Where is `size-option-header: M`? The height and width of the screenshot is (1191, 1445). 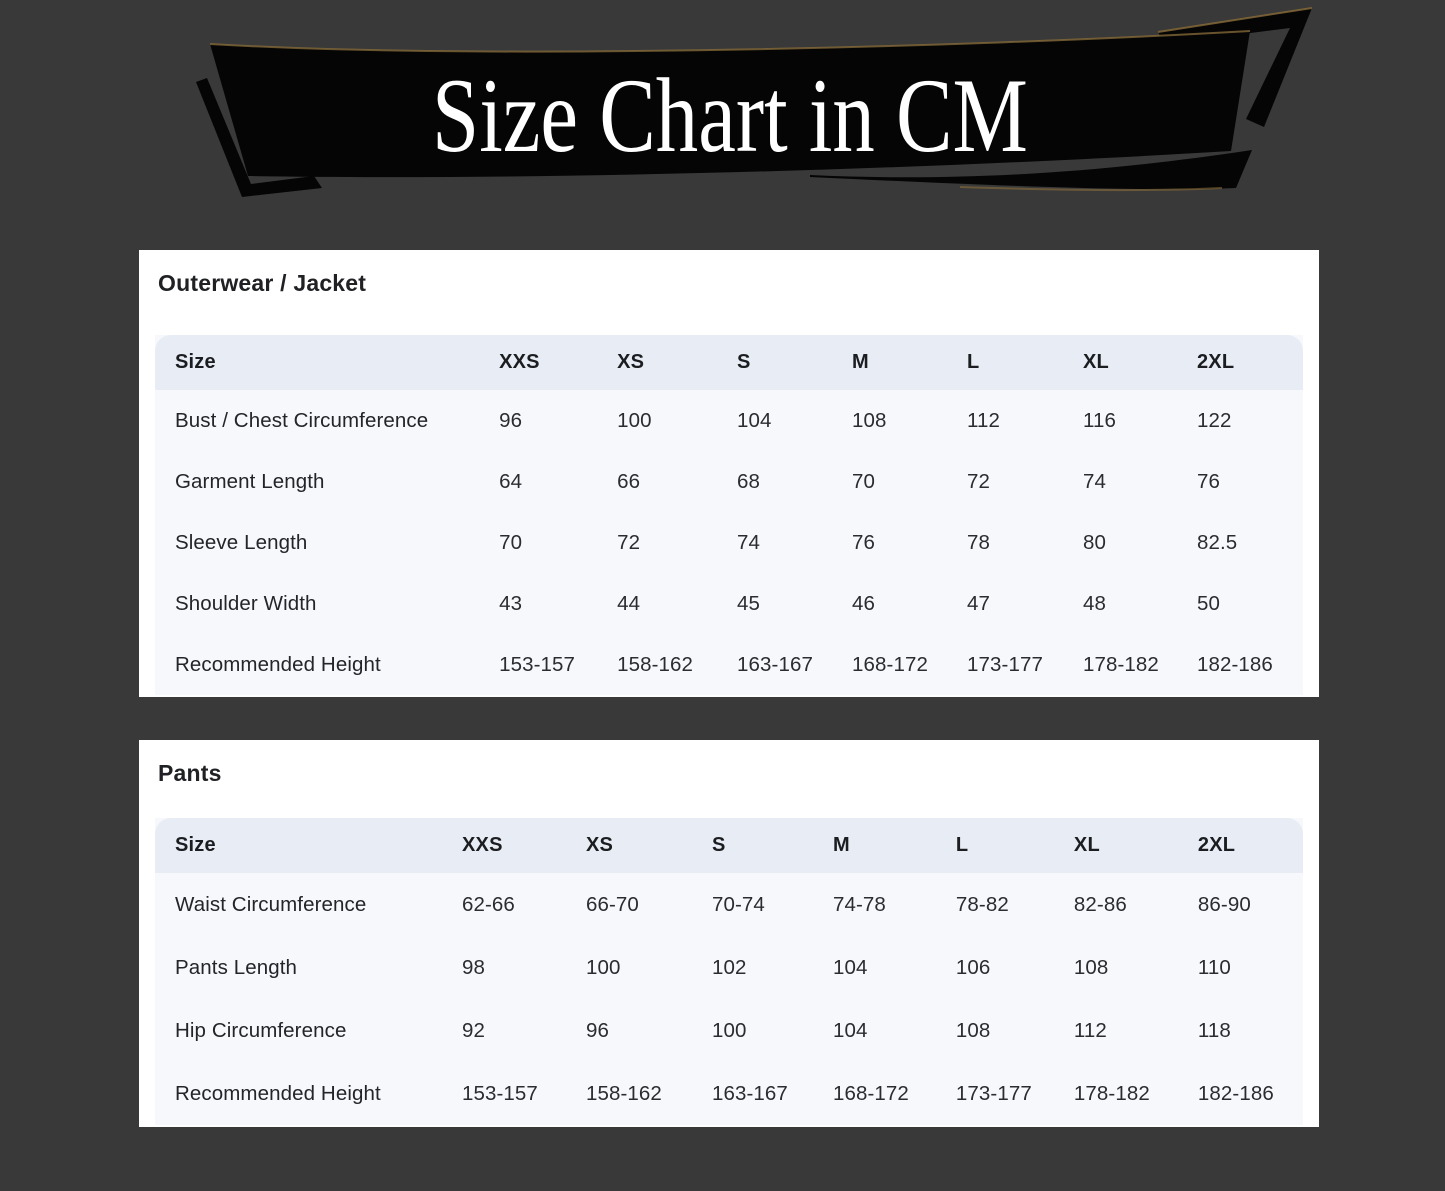
size-option-header: M is located at coordinates (910, 362).